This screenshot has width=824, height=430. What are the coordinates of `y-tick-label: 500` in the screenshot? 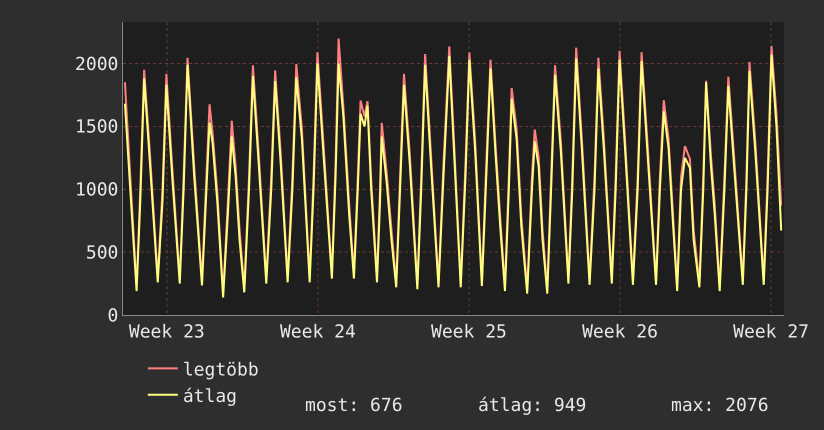 It's located at (102, 253).